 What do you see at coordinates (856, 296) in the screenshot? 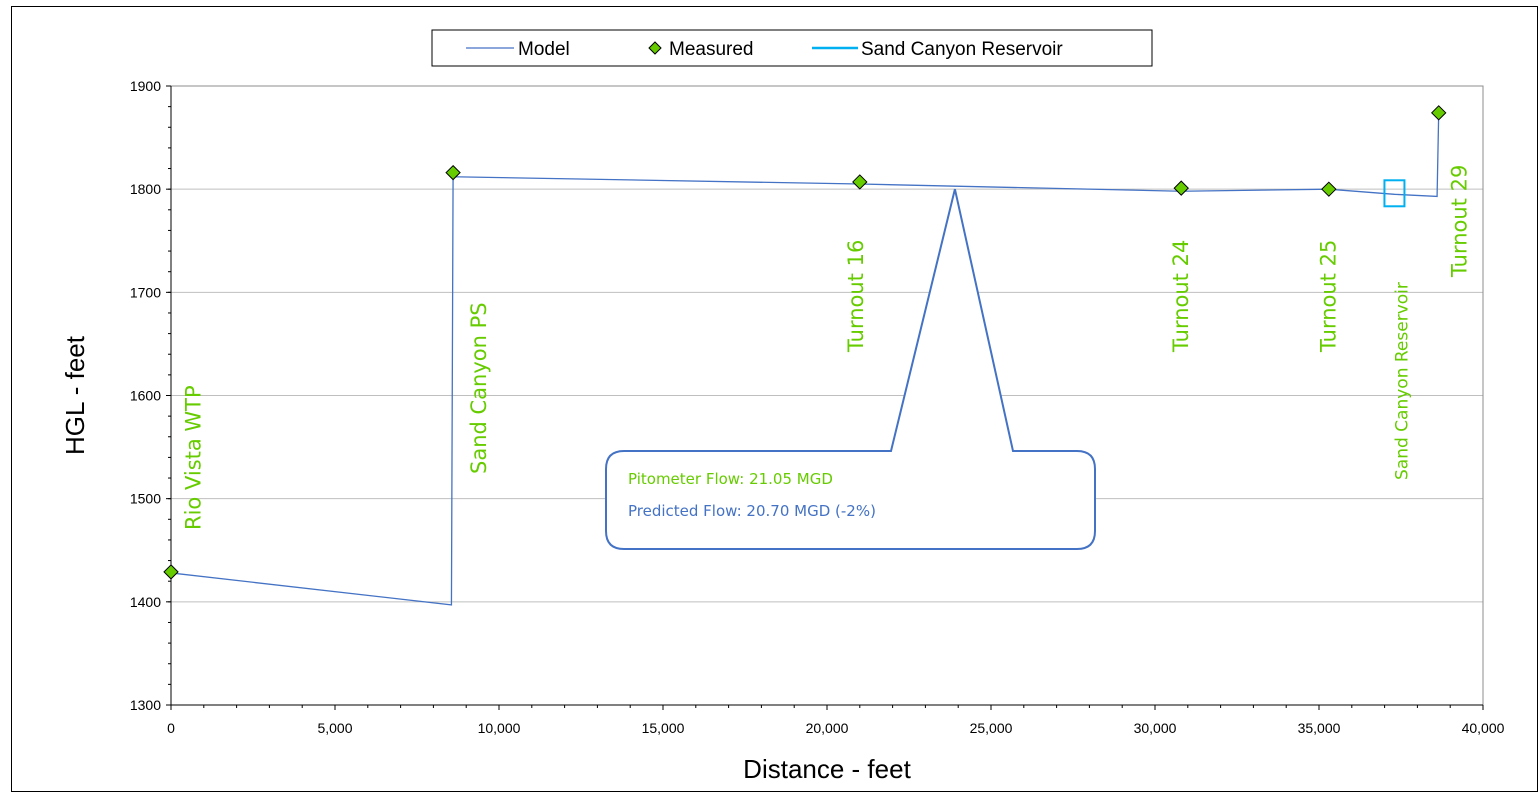
I see `location-label: Turnout 16` at bounding box center [856, 296].